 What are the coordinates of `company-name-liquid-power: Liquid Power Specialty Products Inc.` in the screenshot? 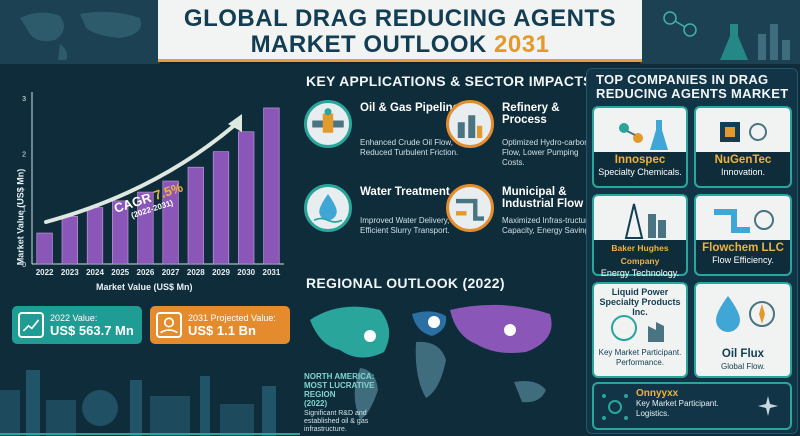 It's located at (640, 302).